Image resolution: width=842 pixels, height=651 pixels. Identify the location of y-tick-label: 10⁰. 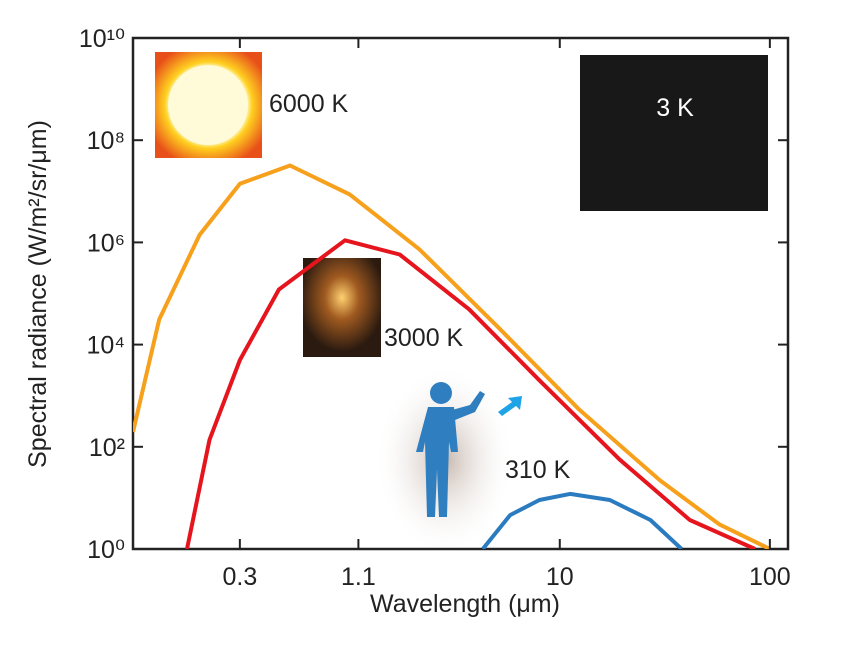
(106, 550).